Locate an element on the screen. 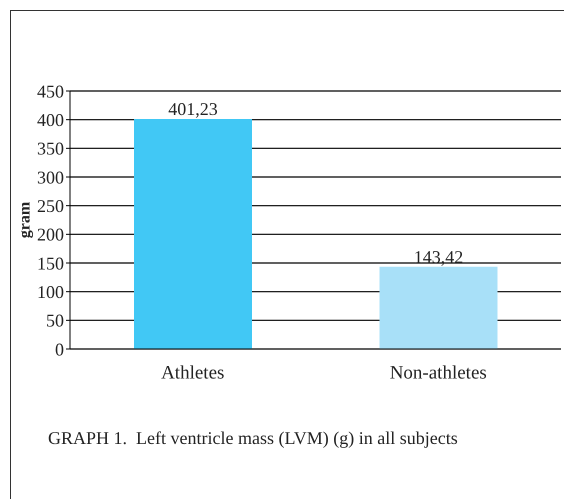 This screenshot has width=564, height=499. data-label: 143,42 is located at coordinates (439, 256).